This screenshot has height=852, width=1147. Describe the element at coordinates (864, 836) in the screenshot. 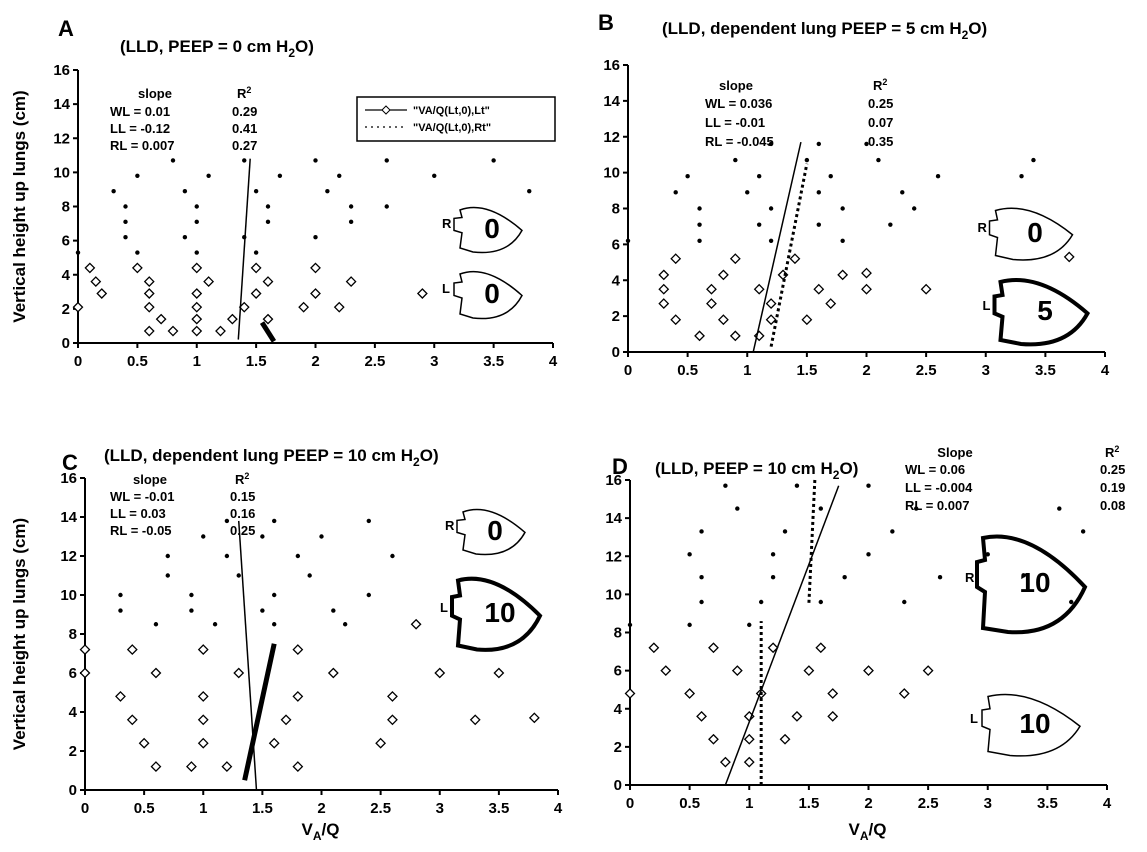

I see `xlabel-part: A` at that location.